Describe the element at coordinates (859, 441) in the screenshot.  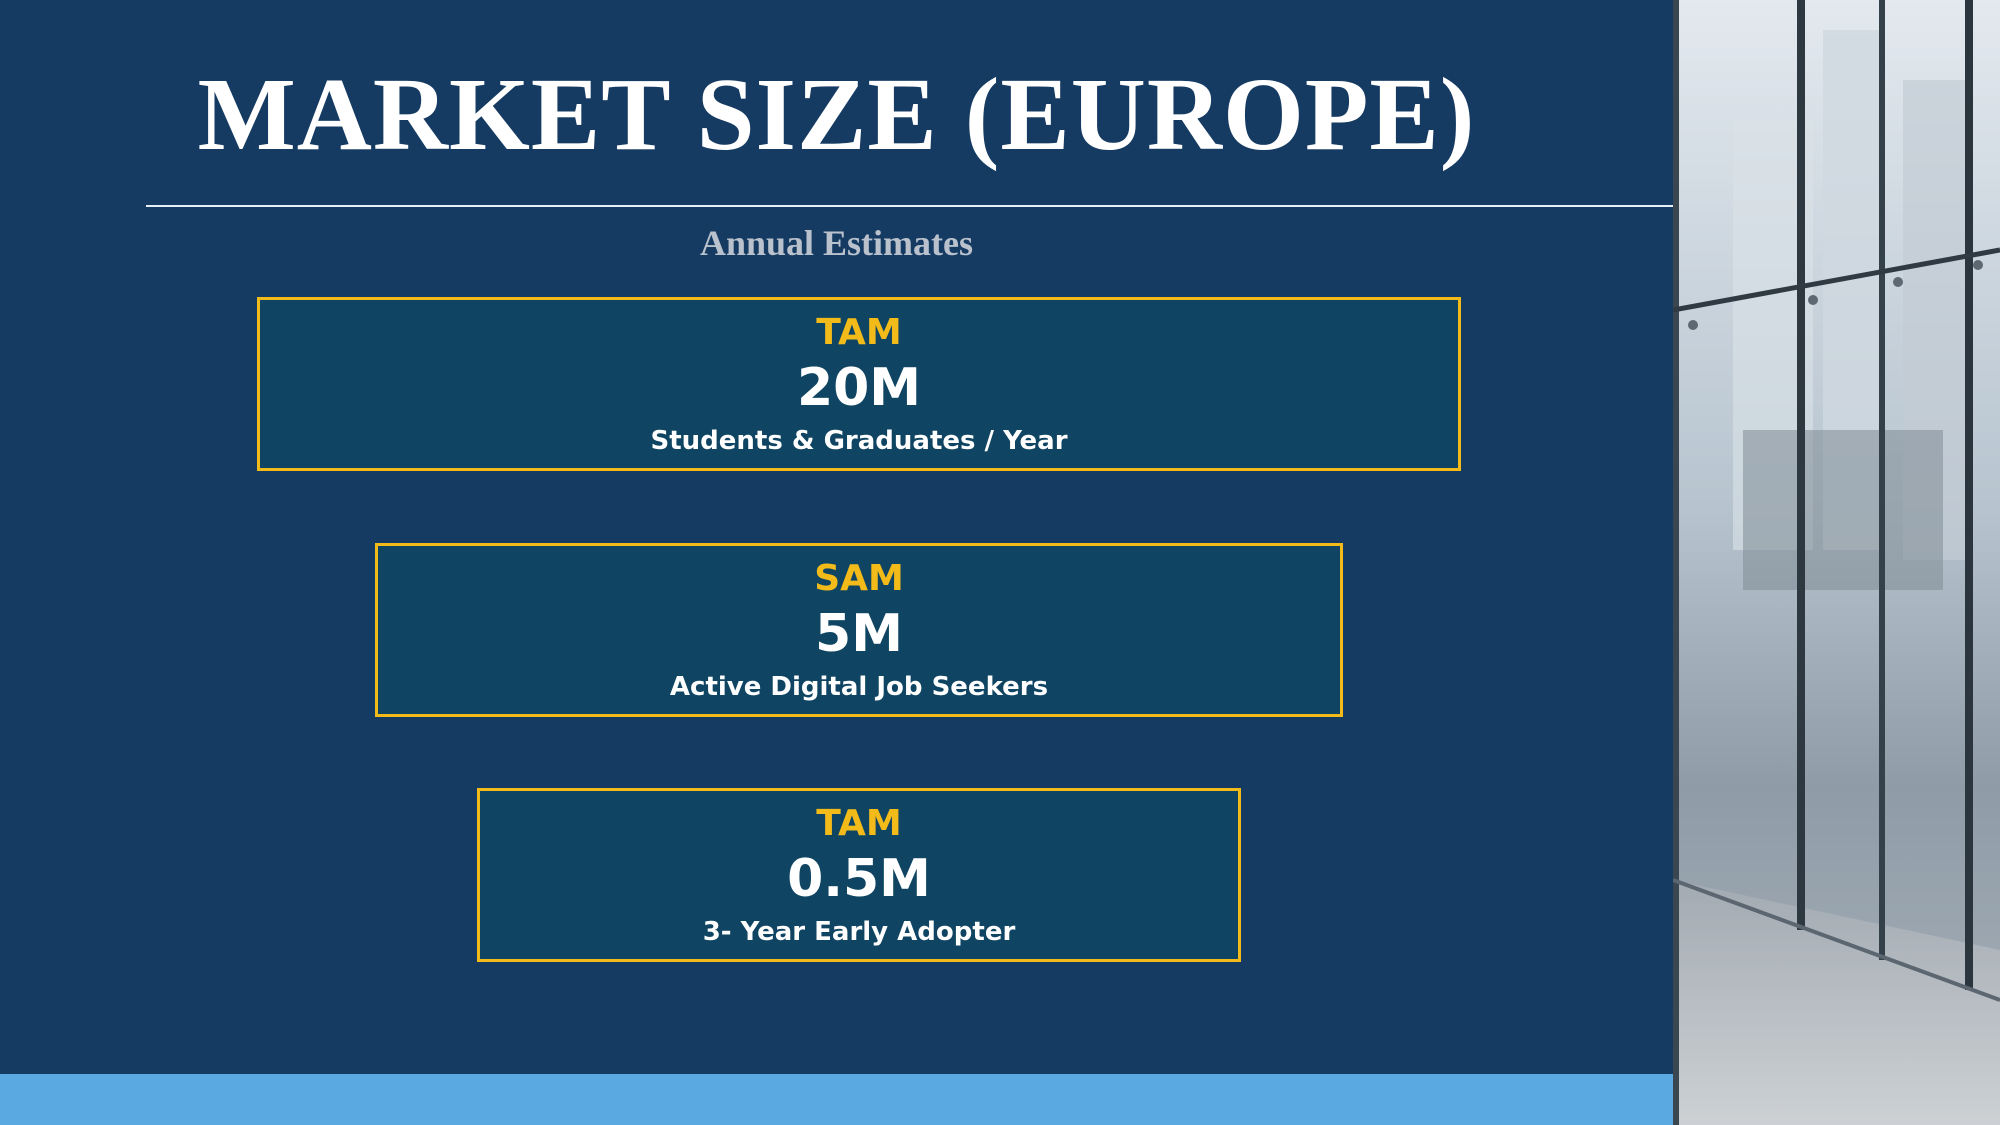
I see `market-box-description: Students & Graduates / Year` at that location.